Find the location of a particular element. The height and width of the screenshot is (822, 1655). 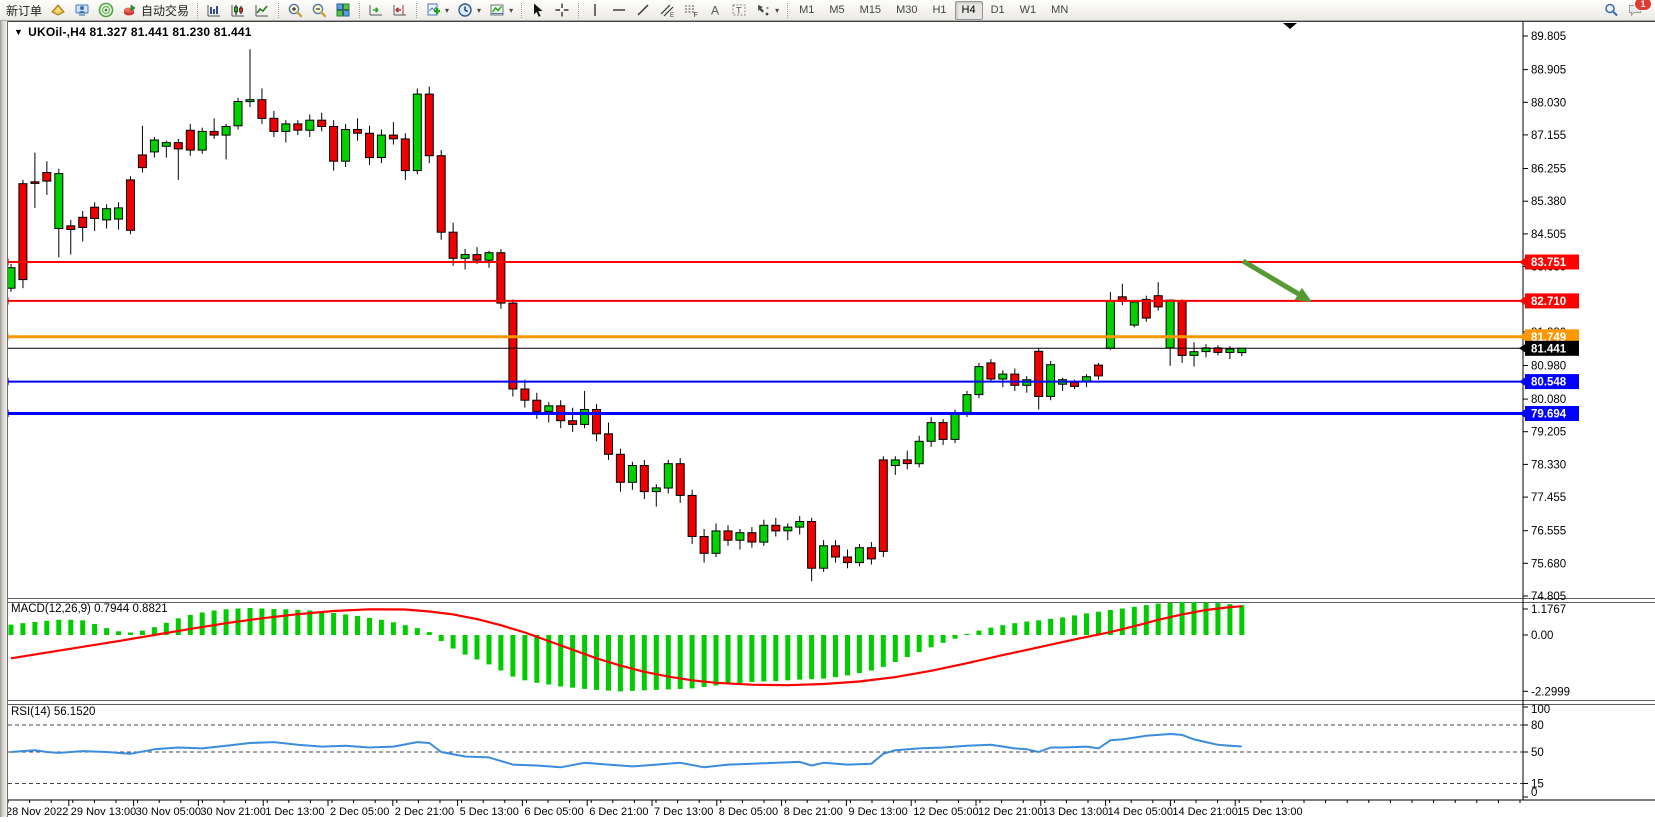

search-icon is located at coordinates (1611, 9).